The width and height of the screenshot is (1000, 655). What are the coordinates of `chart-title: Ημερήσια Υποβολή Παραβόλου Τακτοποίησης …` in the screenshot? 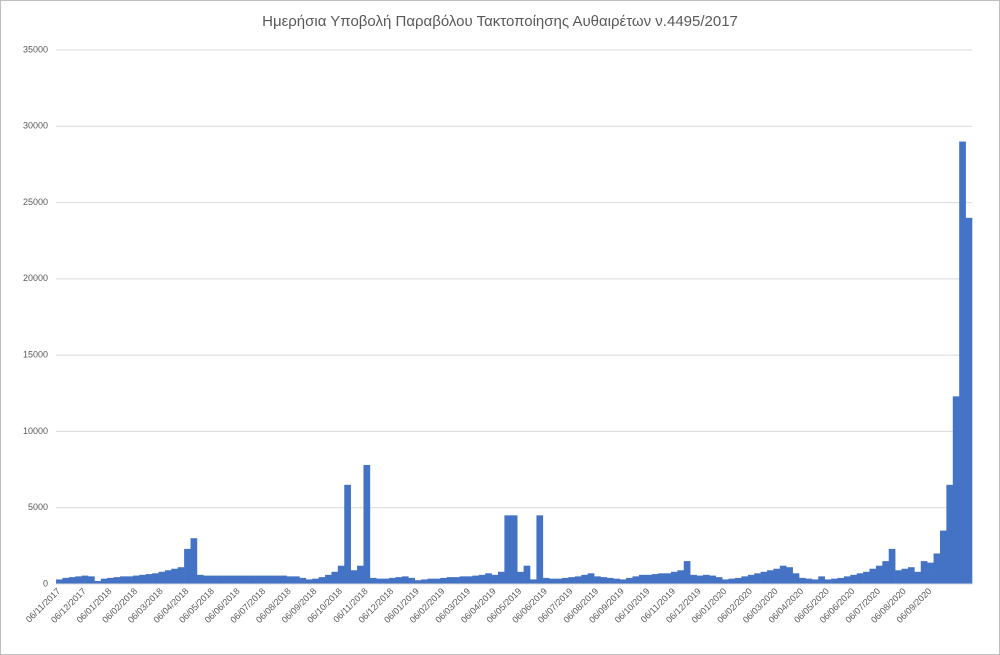 It's located at (500, 21).